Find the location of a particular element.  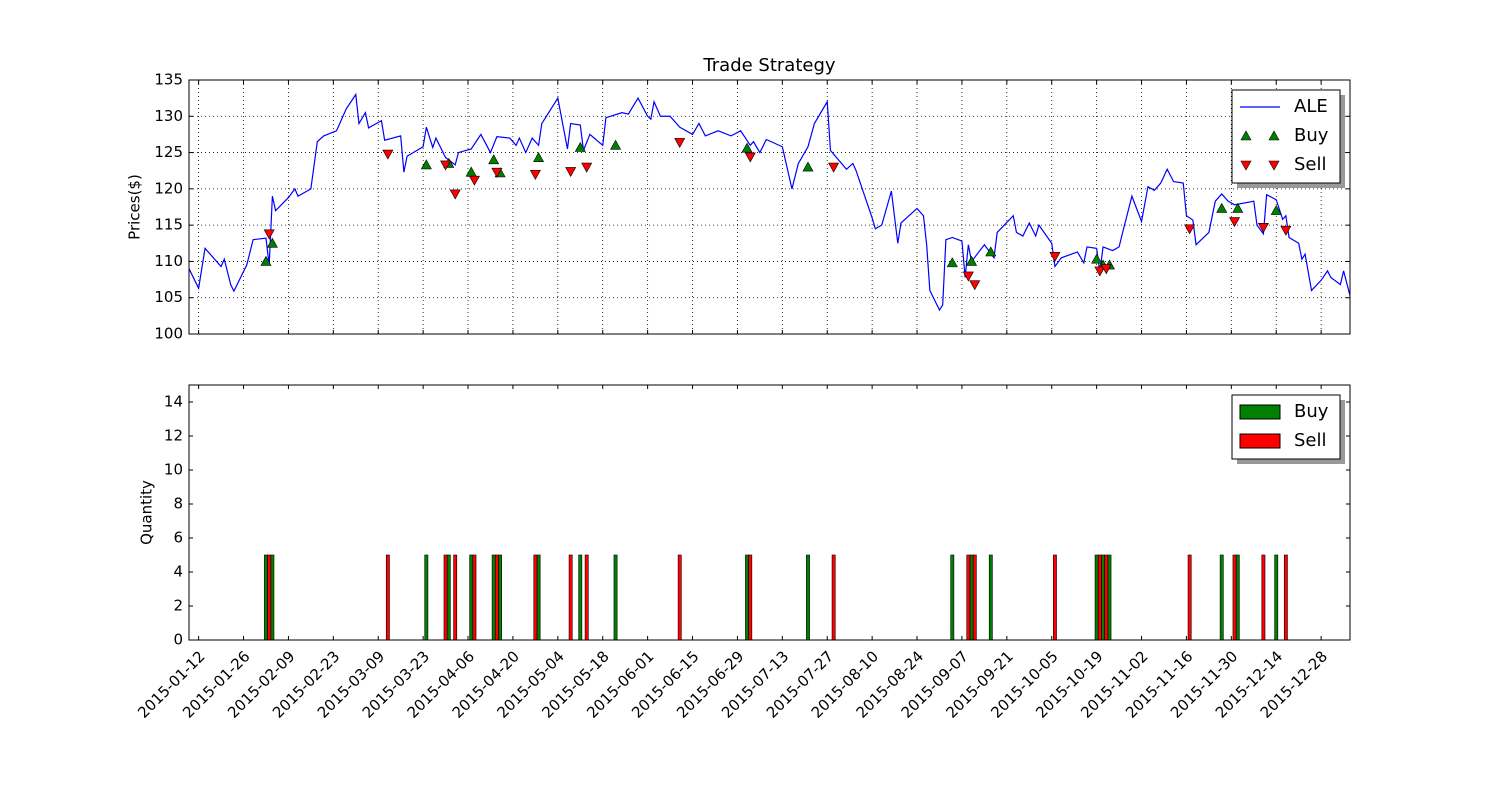

y-tick-label: 2 is located at coordinates (178, 606).